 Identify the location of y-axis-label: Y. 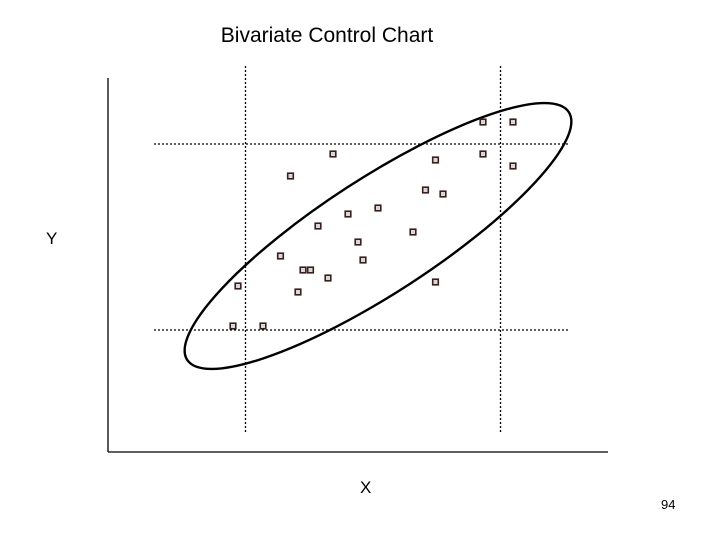
(52, 238).